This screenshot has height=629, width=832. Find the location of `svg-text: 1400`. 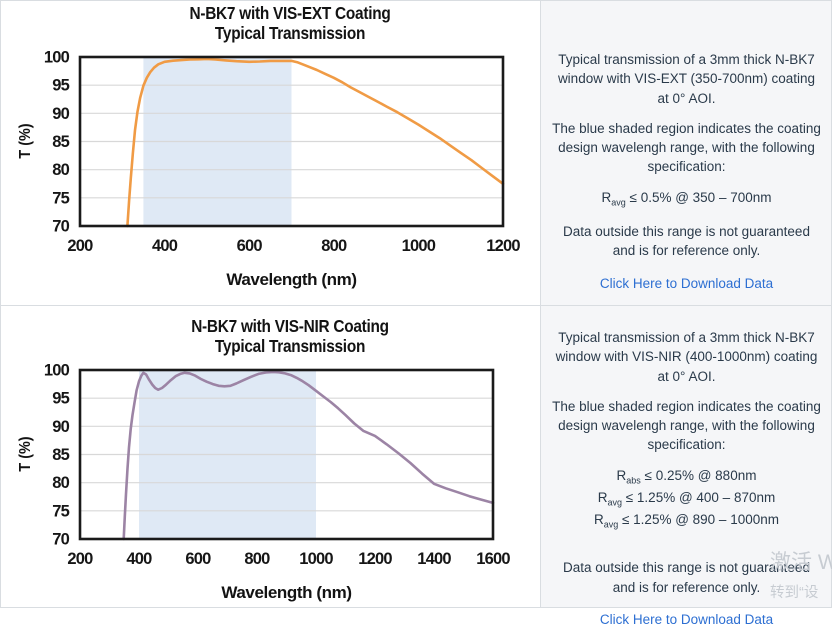

svg-text: 1400 is located at coordinates (434, 559).